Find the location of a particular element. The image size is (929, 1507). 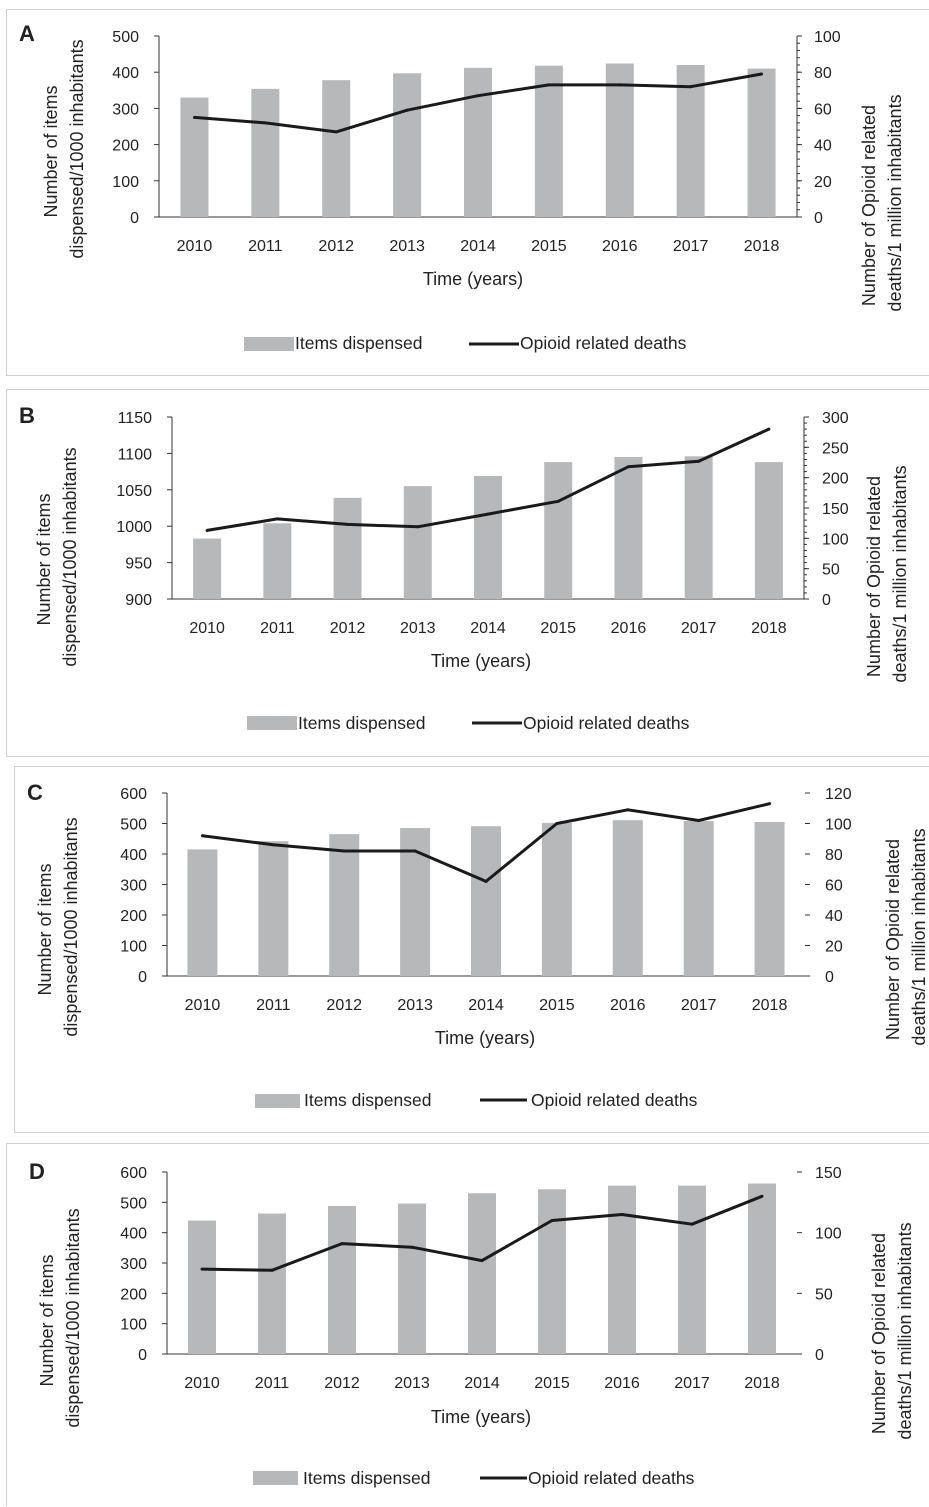

panel-label: B is located at coordinates (27, 415).